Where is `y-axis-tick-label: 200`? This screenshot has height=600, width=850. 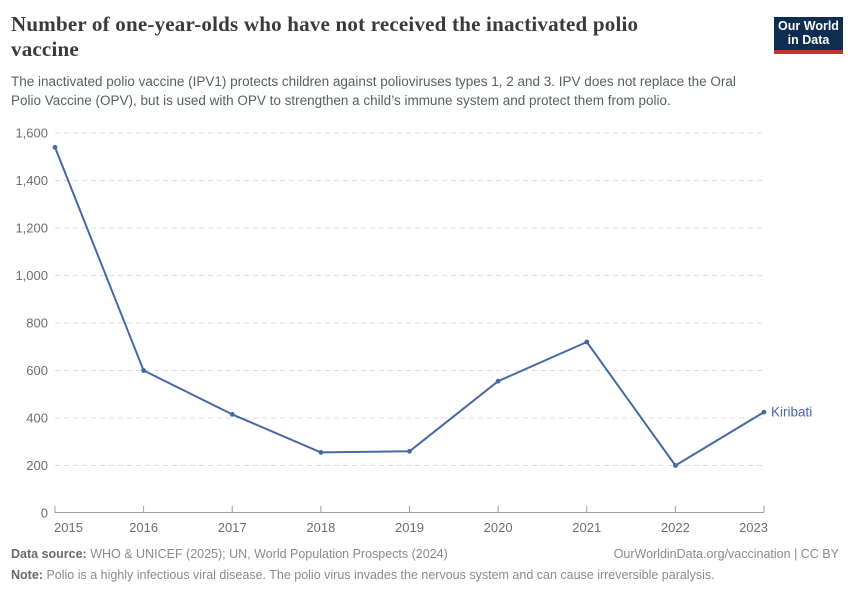 y-axis-tick-label: 200 is located at coordinates (37, 465).